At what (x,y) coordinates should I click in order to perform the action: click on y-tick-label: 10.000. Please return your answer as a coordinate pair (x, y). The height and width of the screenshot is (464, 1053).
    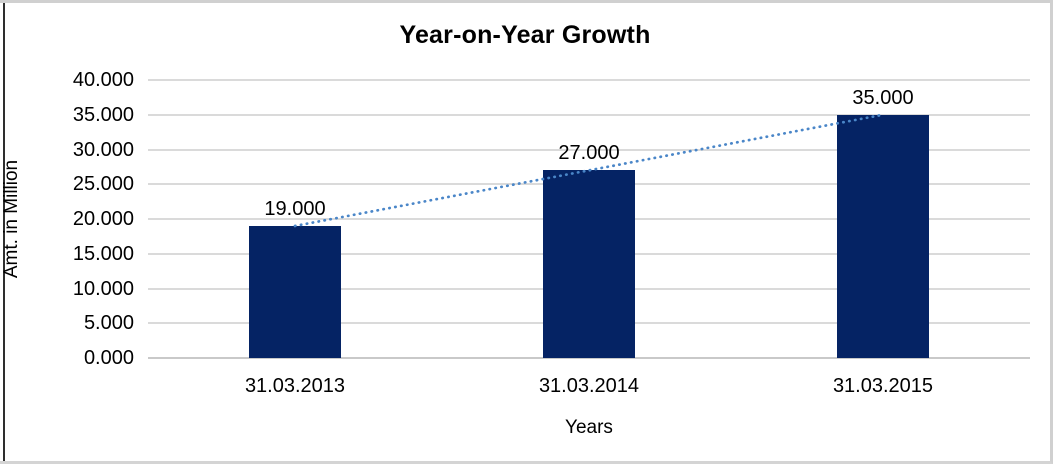
    Looking at the image, I should click on (103, 288).